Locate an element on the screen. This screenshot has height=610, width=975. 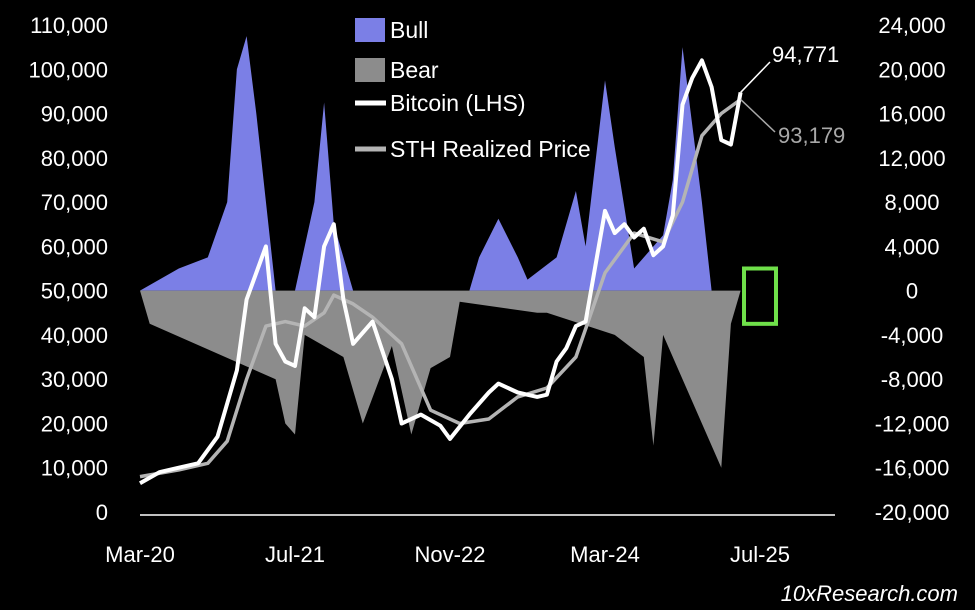
legend-label: Bear is located at coordinates (414, 70).